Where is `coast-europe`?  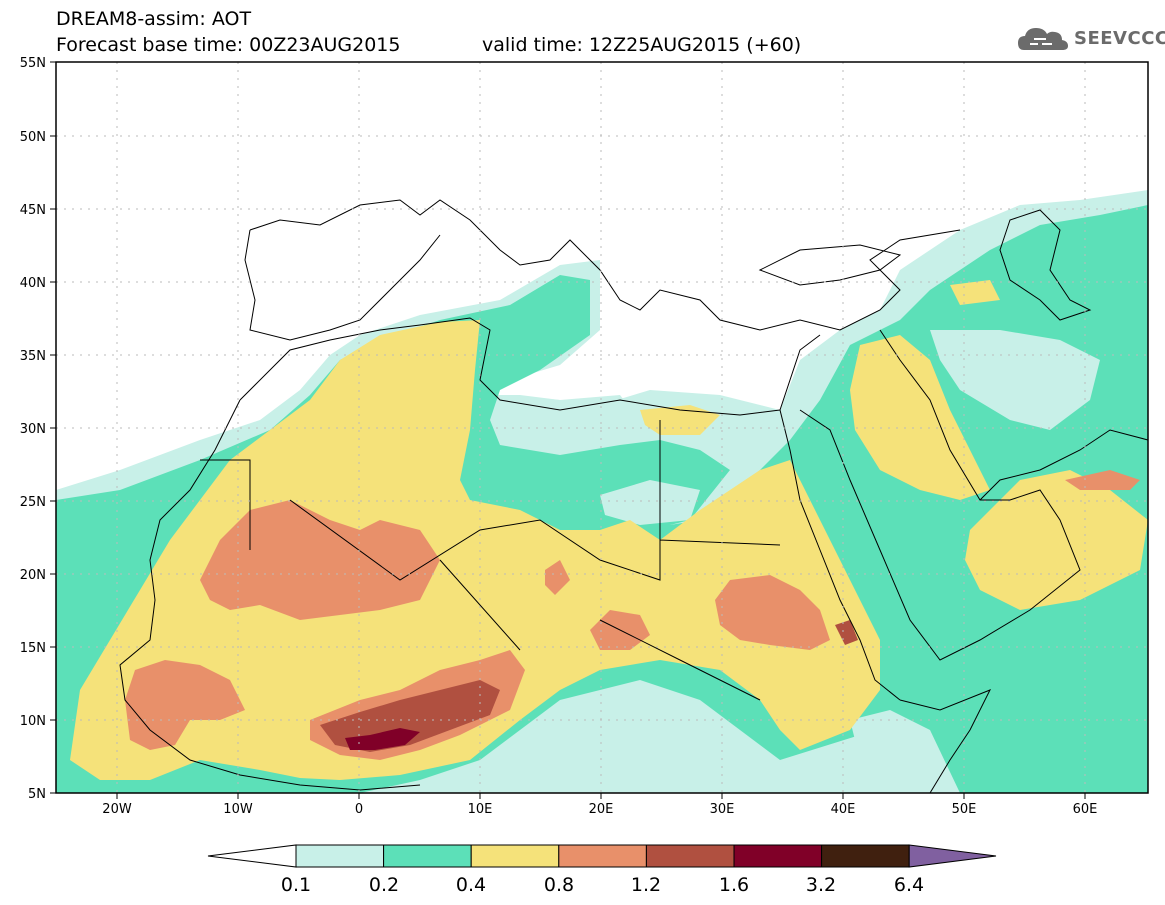 coast-europe is located at coordinates (605, 265).